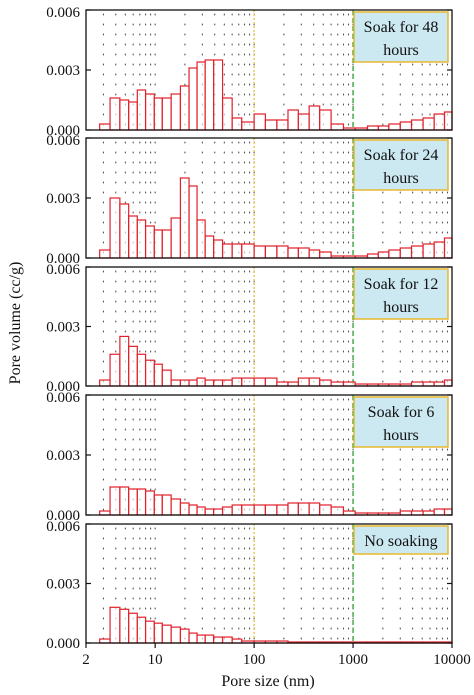  I want to click on legend-box: Soak for 12 hours, so click(401, 294).